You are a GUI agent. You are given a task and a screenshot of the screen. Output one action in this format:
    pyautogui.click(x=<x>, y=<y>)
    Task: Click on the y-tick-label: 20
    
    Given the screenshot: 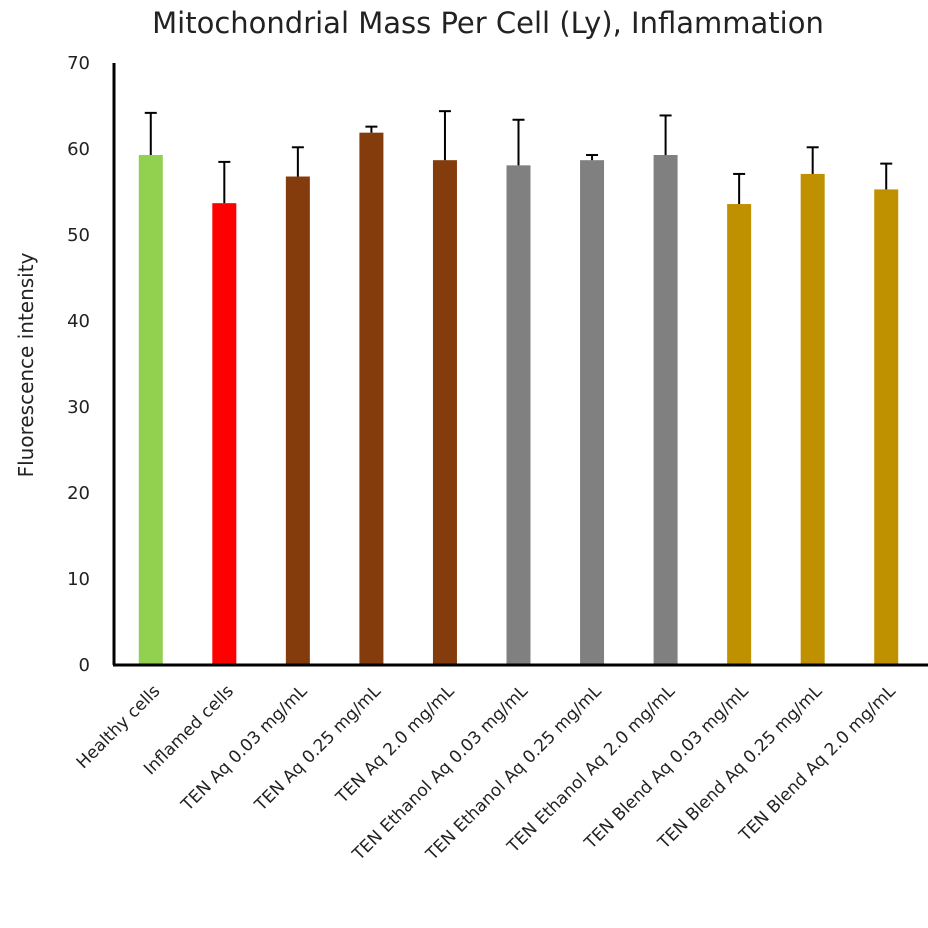 What is the action you would take?
    pyautogui.click(x=78, y=493)
    